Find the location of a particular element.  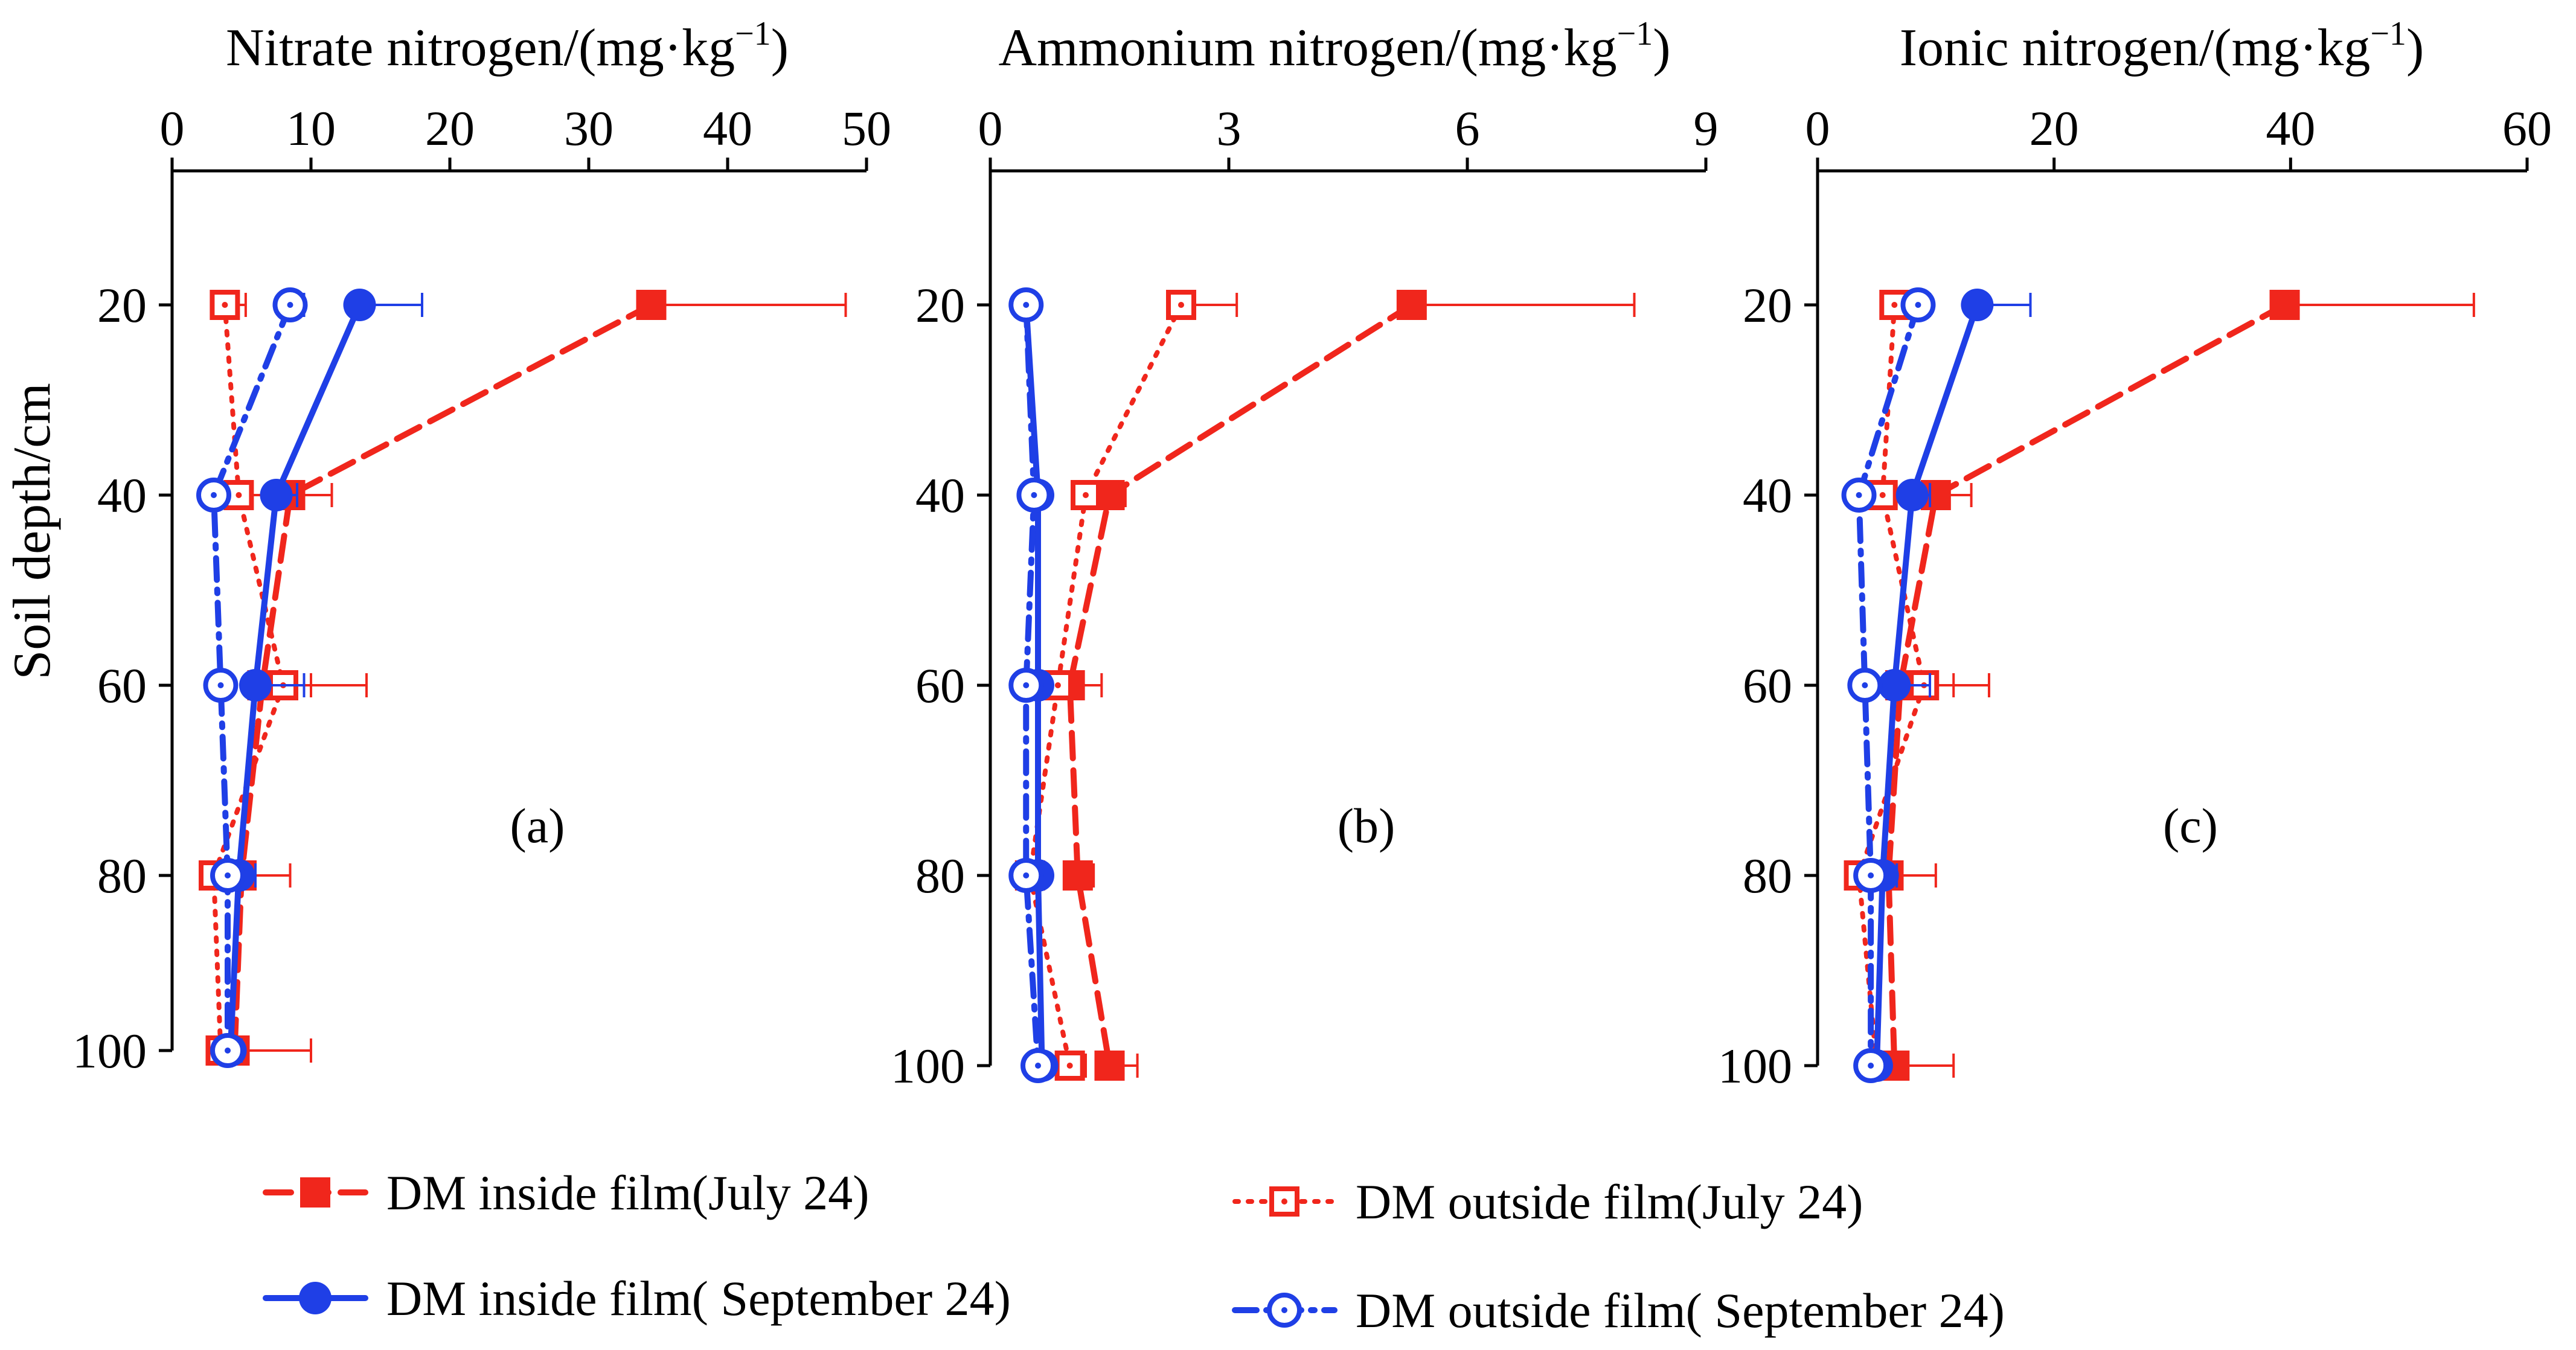

legend-label-3: DM inside film( September 24) is located at coordinates (698, 1299).